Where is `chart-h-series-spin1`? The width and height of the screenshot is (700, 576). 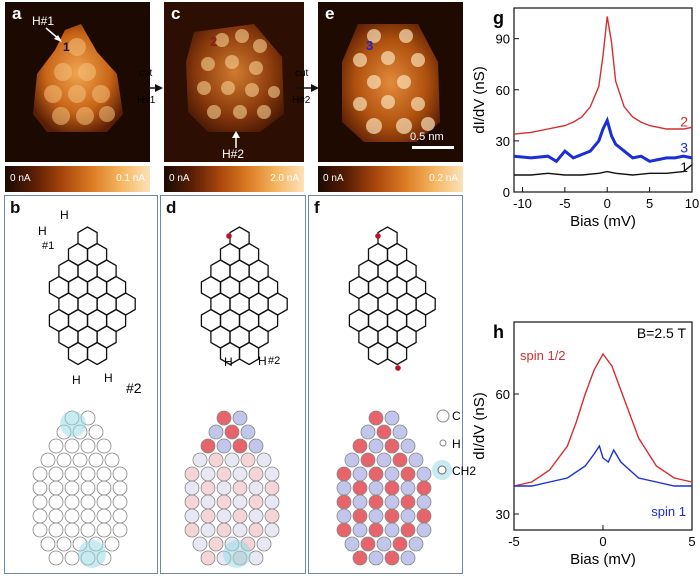
chart-h-series-spin1 is located at coordinates (603, 465).